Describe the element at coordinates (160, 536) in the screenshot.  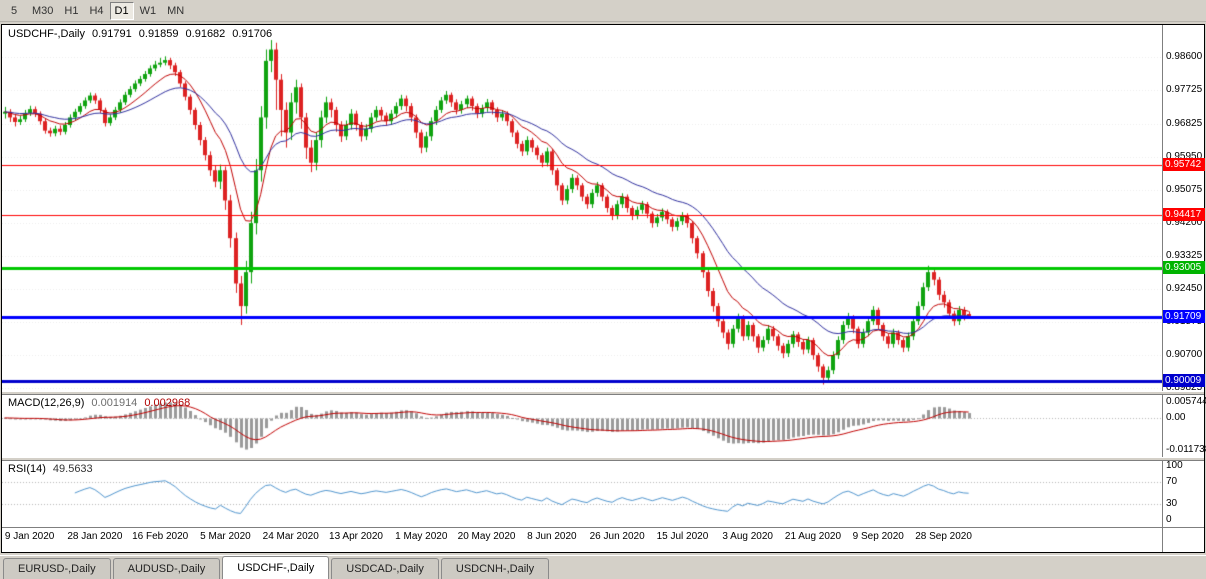
I see `date-label: 16 Feb 2020` at that location.